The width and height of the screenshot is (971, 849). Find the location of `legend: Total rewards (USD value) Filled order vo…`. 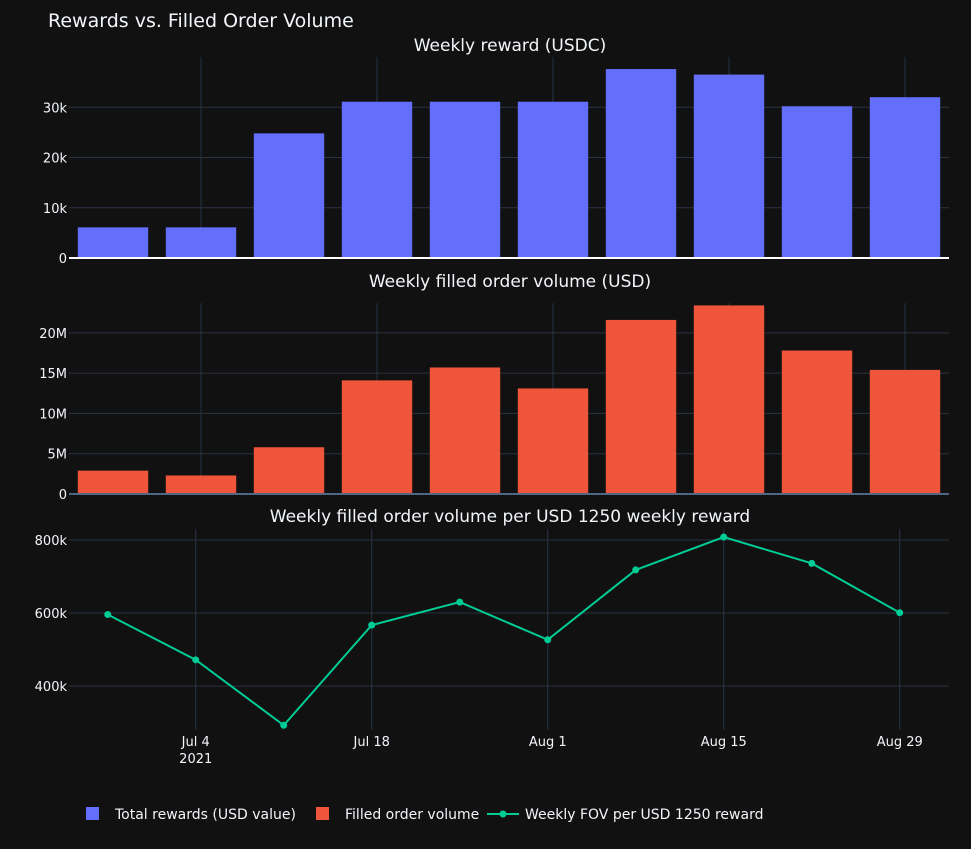

legend: Total rewards (USD value) Filled order vo… is located at coordinates (424, 815).